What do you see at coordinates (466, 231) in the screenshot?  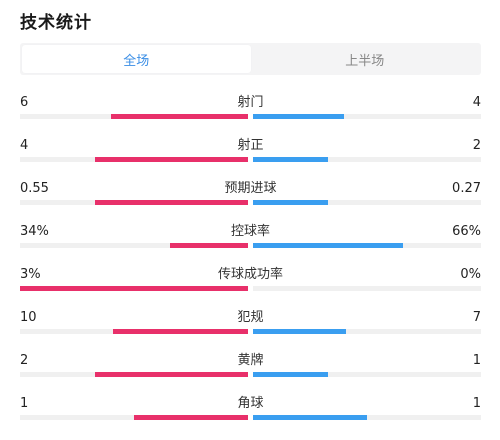 I see `away-value: 66%` at bounding box center [466, 231].